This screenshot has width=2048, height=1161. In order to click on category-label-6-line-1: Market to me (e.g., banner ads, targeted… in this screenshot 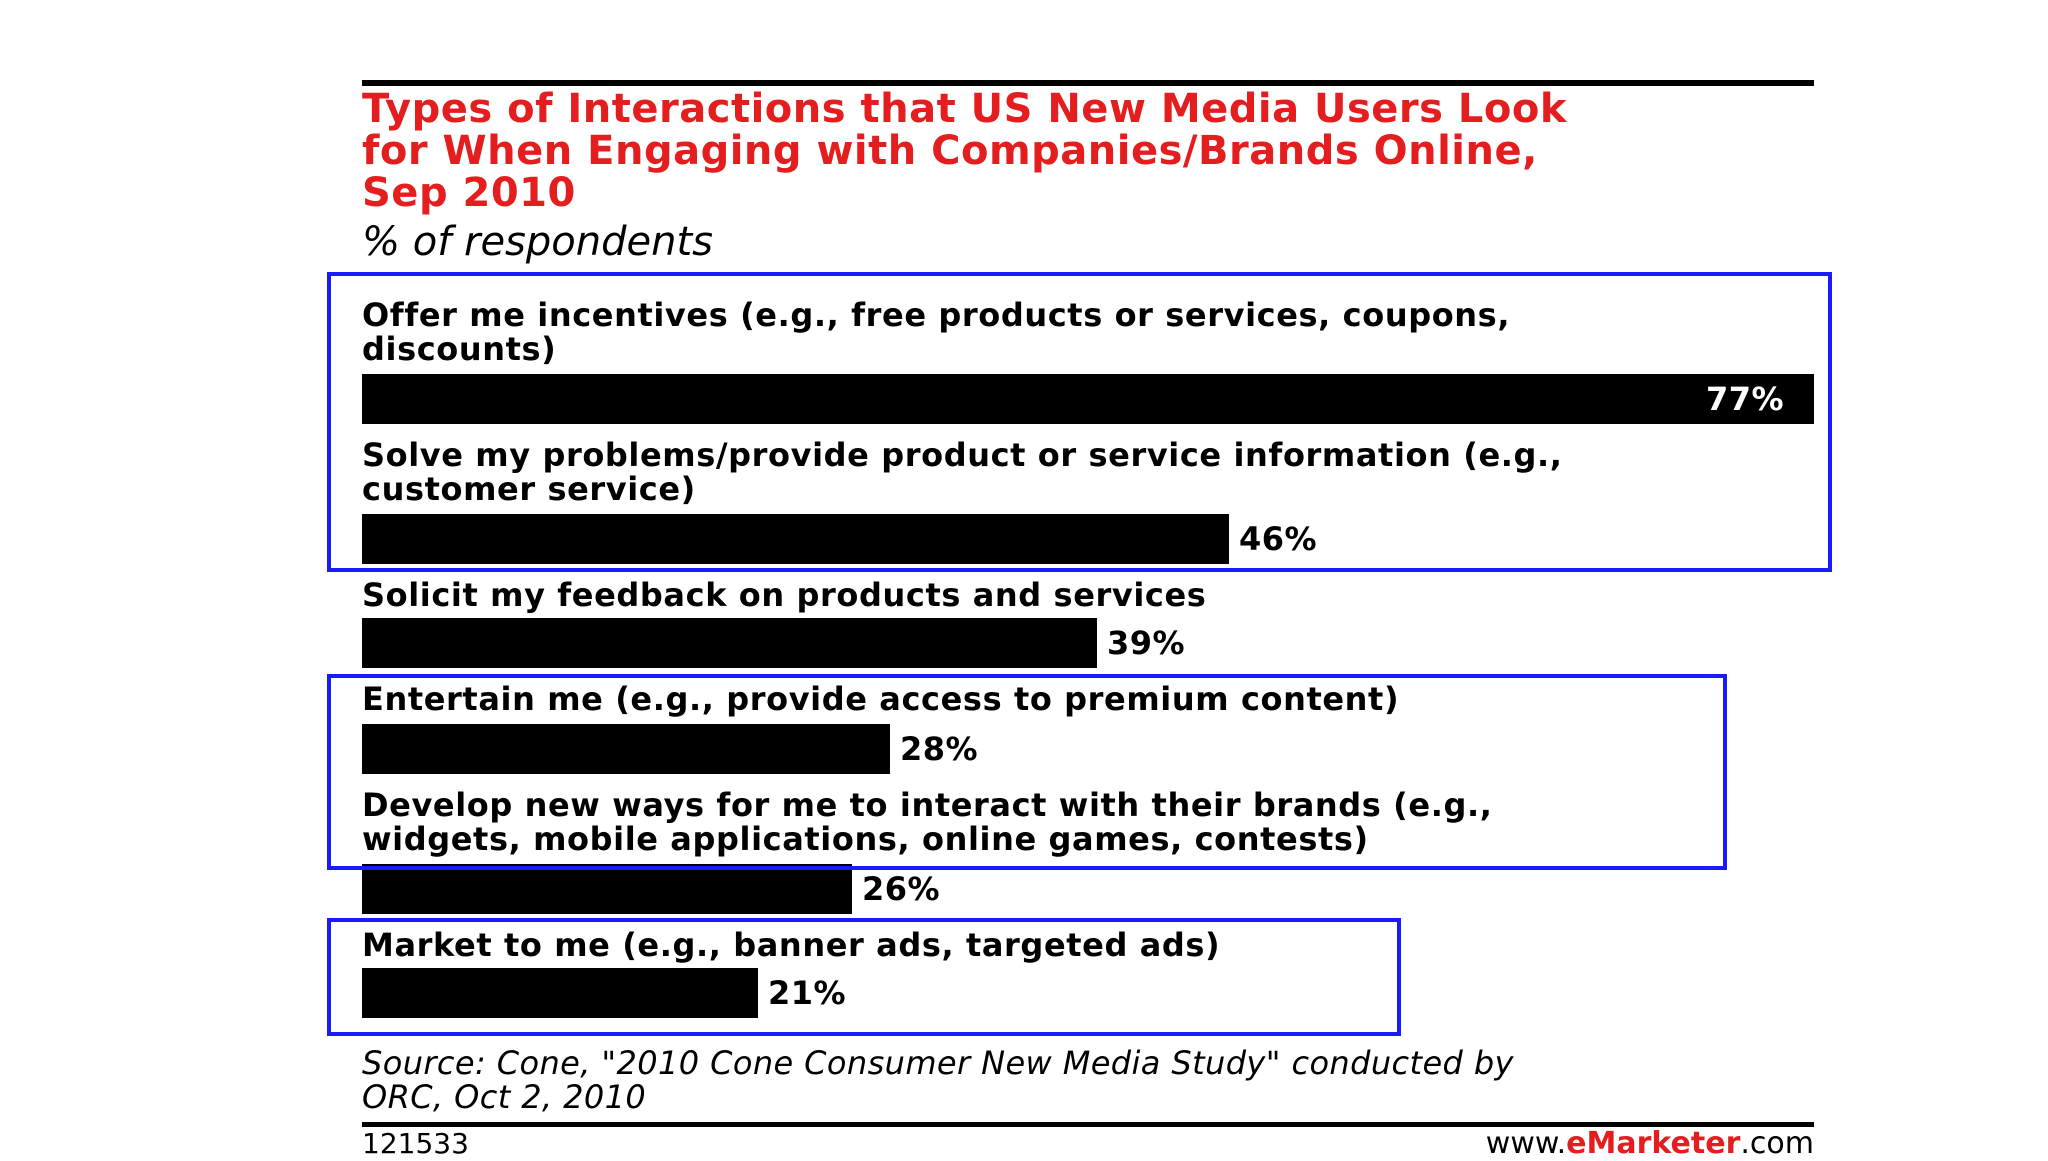, I will do `click(791, 945)`.